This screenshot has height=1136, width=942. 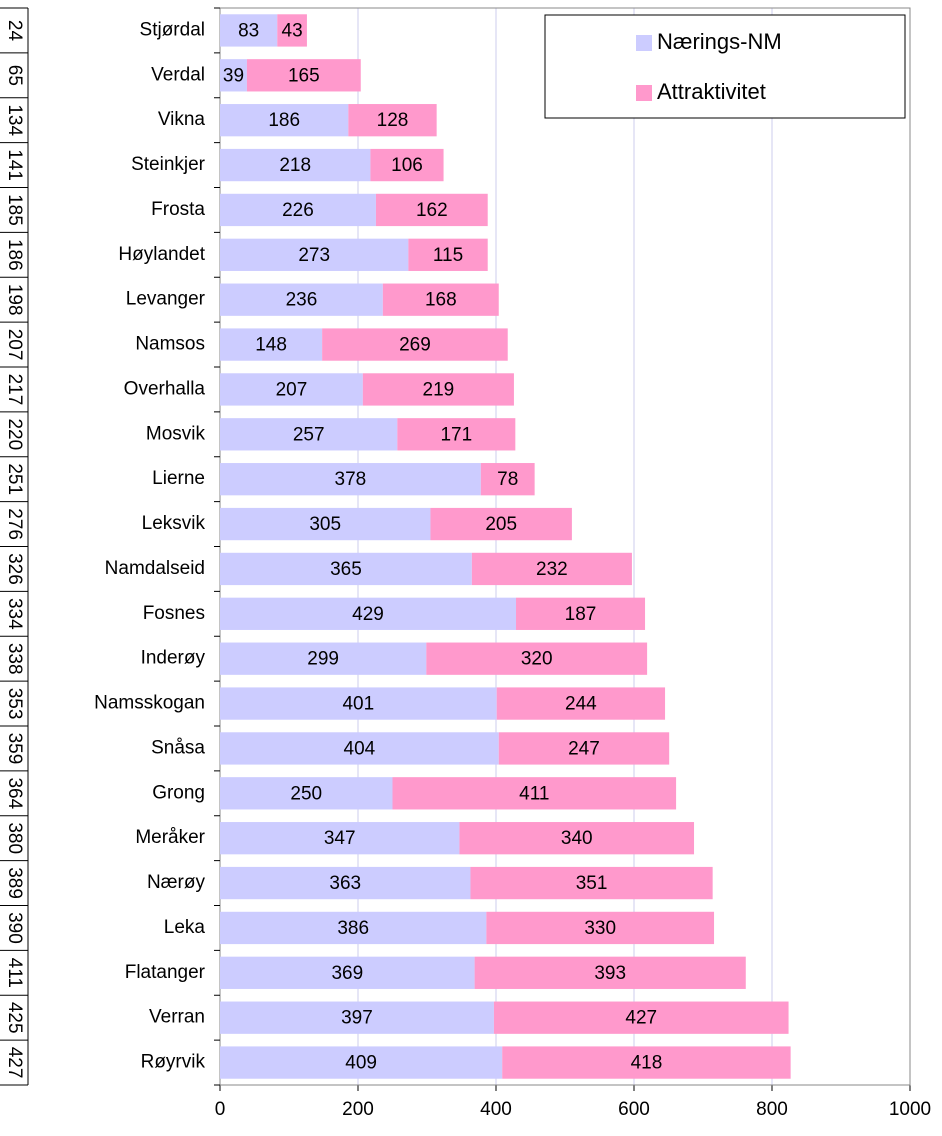 What do you see at coordinates (165, 972) in the screenshot?
I see `category-label: Flatanger` at bounding box center [165, 972].